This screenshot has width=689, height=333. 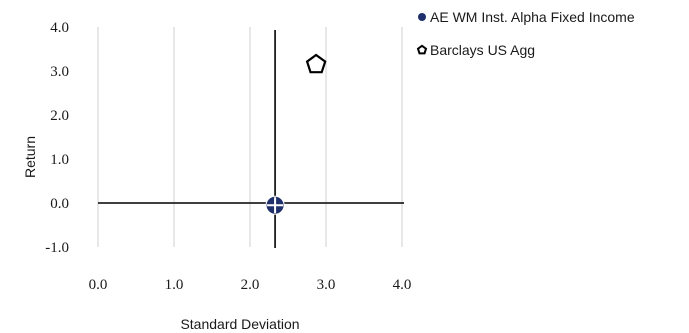 What do you see at coordinates (59, 28) in the screenshot?
I see `y-tick-label: 4.0` at bounding box center [59, 28].